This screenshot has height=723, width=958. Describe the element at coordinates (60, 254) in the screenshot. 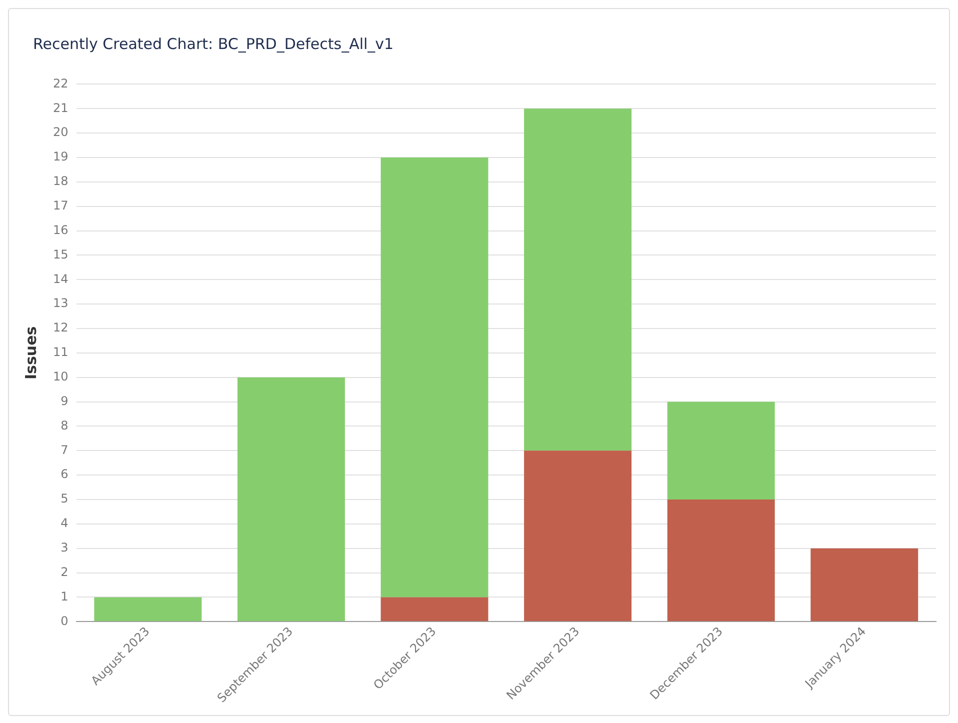

I see `y-tick-label: 15` at that location.